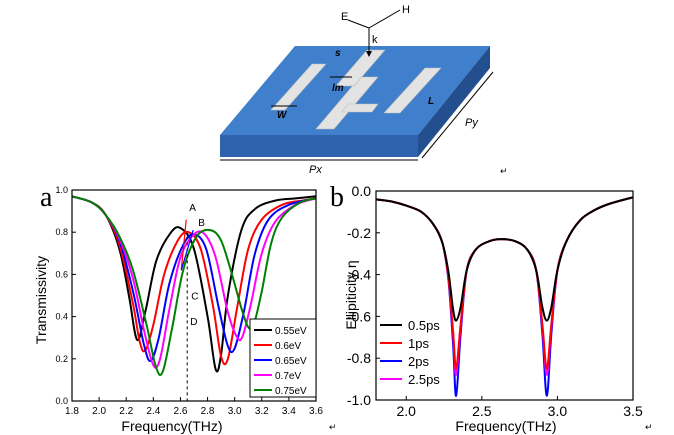 This screenshot has width=674, height=435. What do you see at coordinates (482, 411) in the screenshot?
I see `plot-b-xtick-label: 2.5` at bounding box center [482, 411].